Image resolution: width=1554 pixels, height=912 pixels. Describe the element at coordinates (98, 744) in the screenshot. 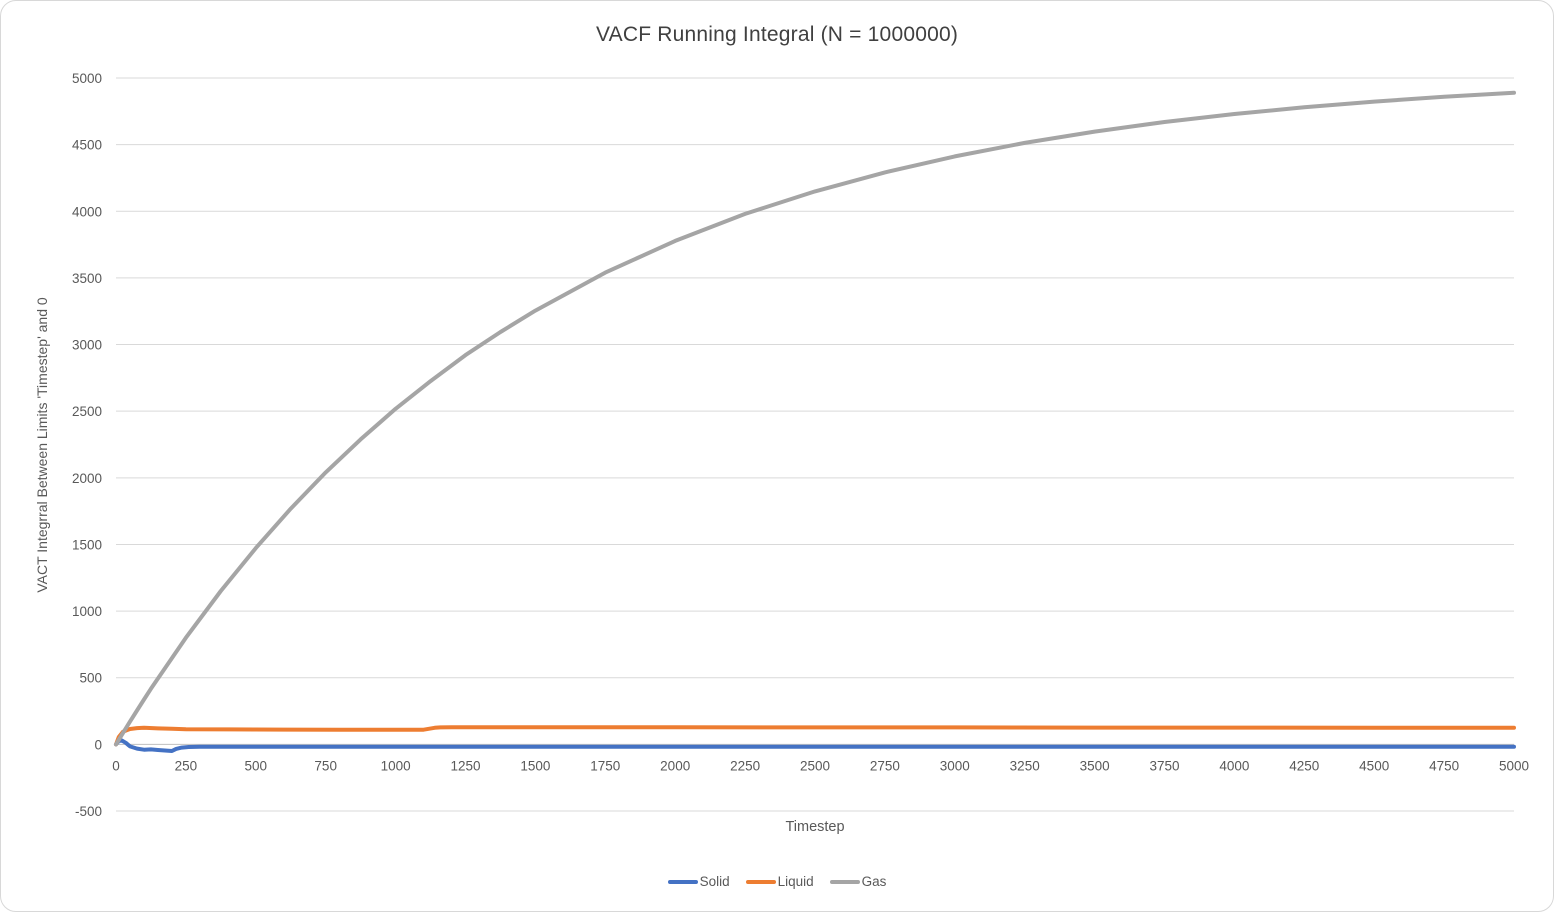

I see `y-tick-label: 0` at that location.